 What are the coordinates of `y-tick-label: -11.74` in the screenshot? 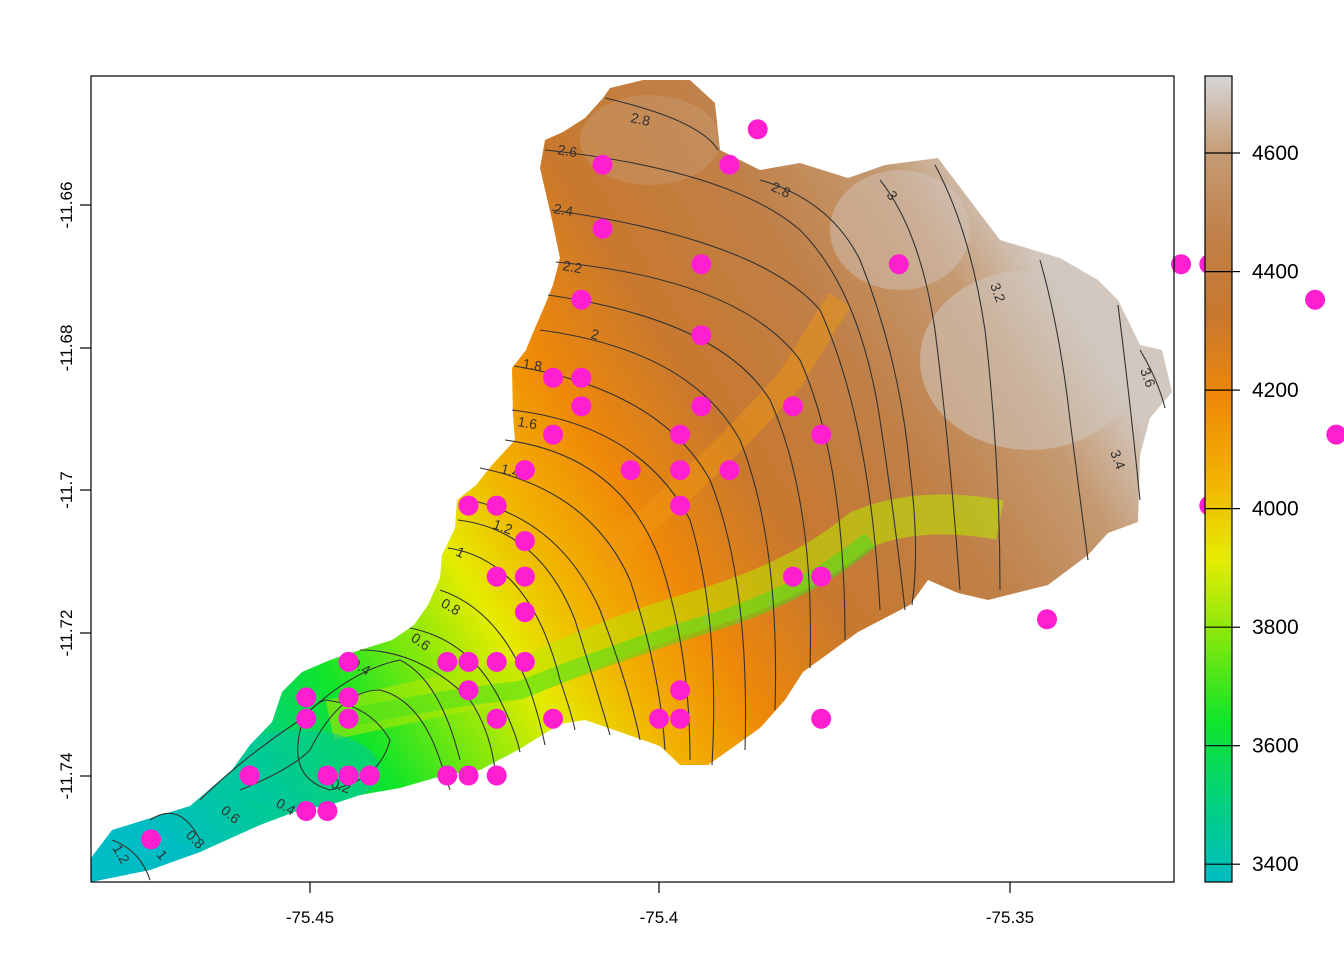 It's located at (66, 776).